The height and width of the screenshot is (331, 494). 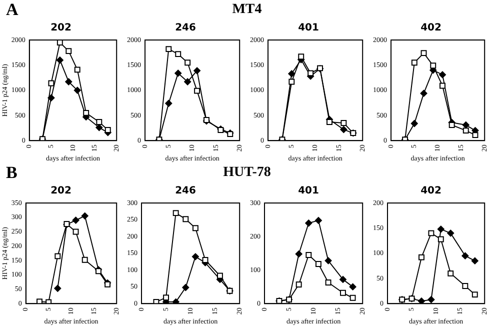 What do you see at coordinates (12, 10) in the screenshot?
I see `text: A` at bounding box center [12, 10].